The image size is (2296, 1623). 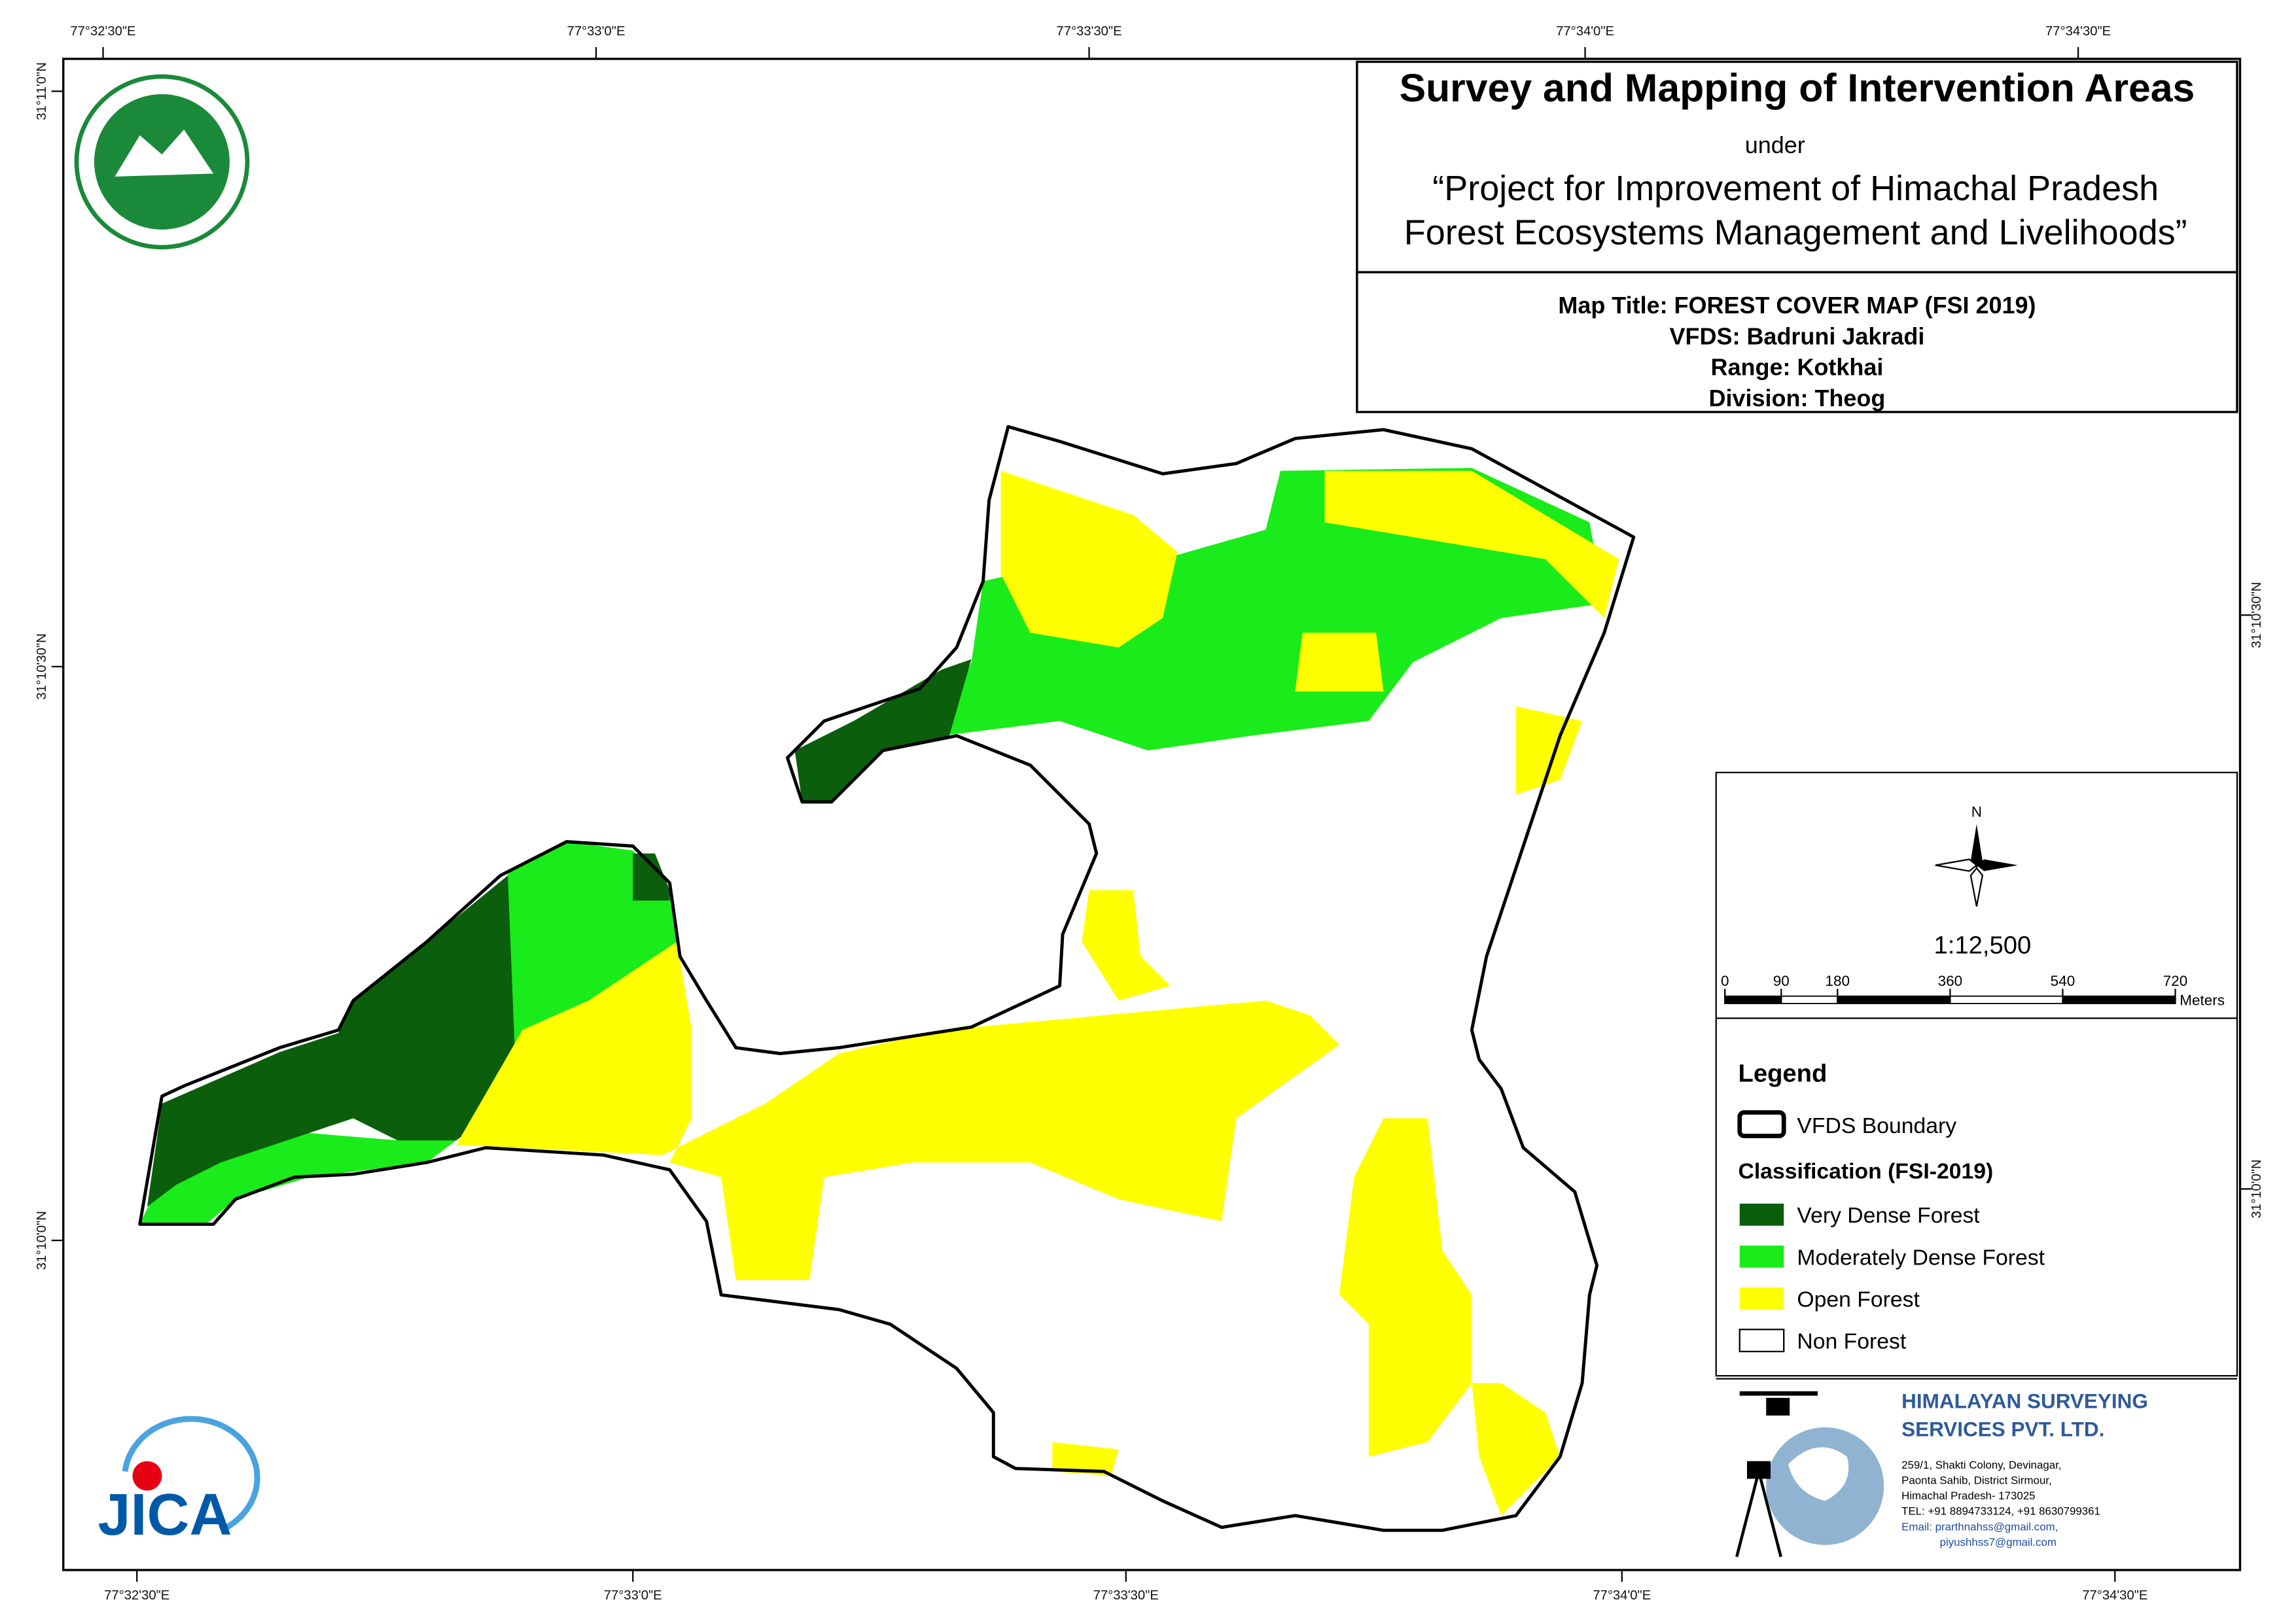 I want to click on north-label: N, so click(x=1977, y=812).